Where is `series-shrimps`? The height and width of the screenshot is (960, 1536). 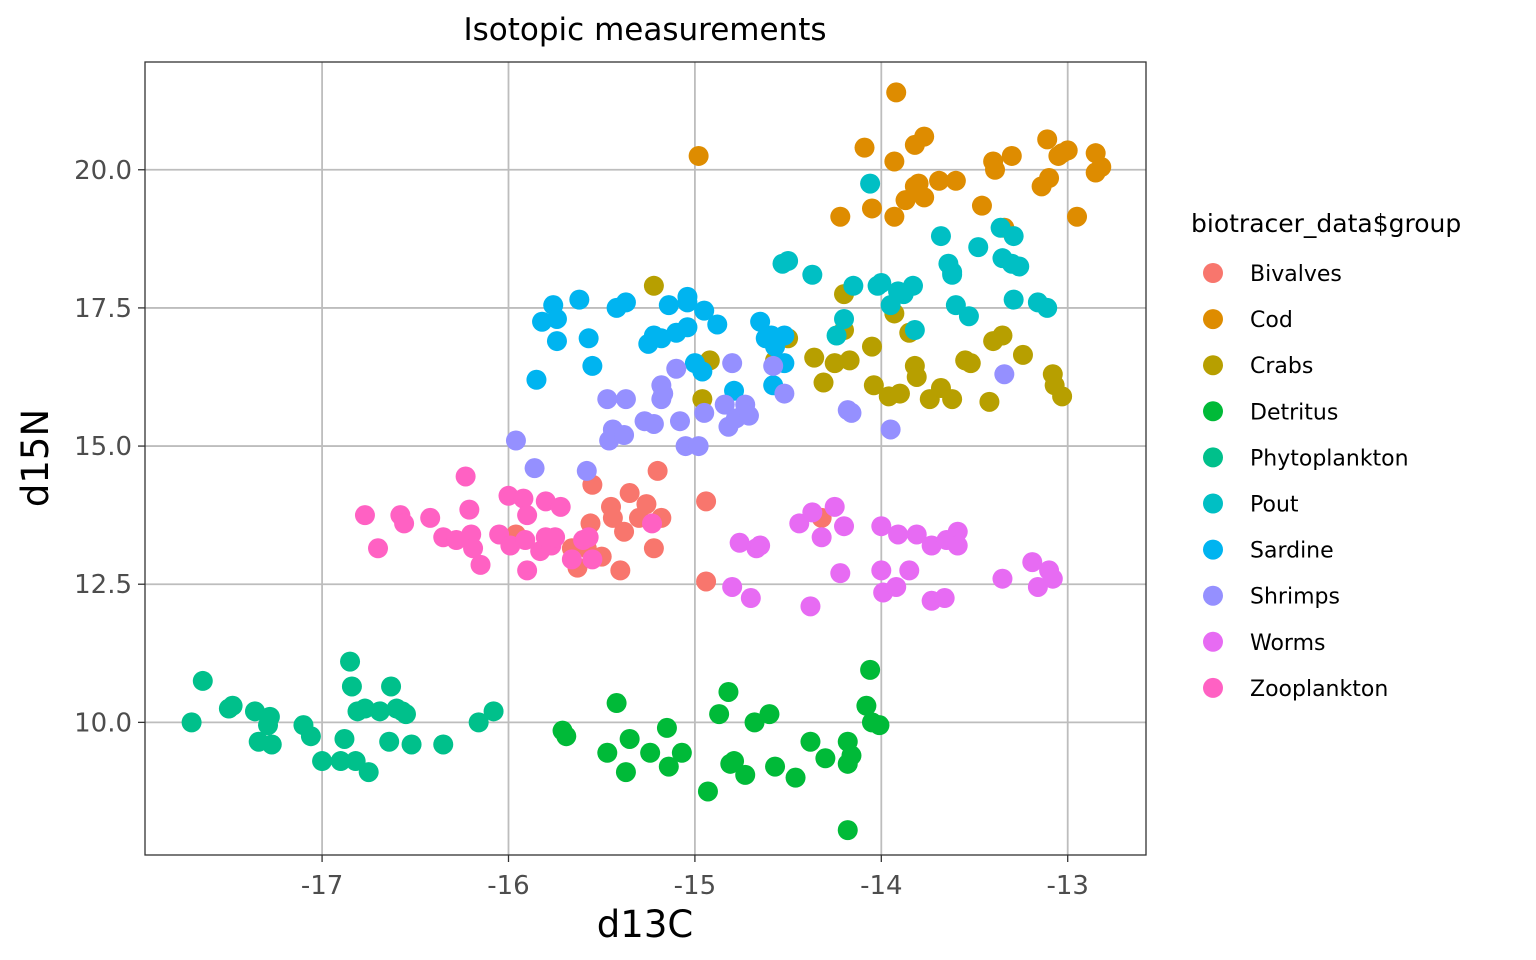
series-shrimps is located at coordinates (760, 417).